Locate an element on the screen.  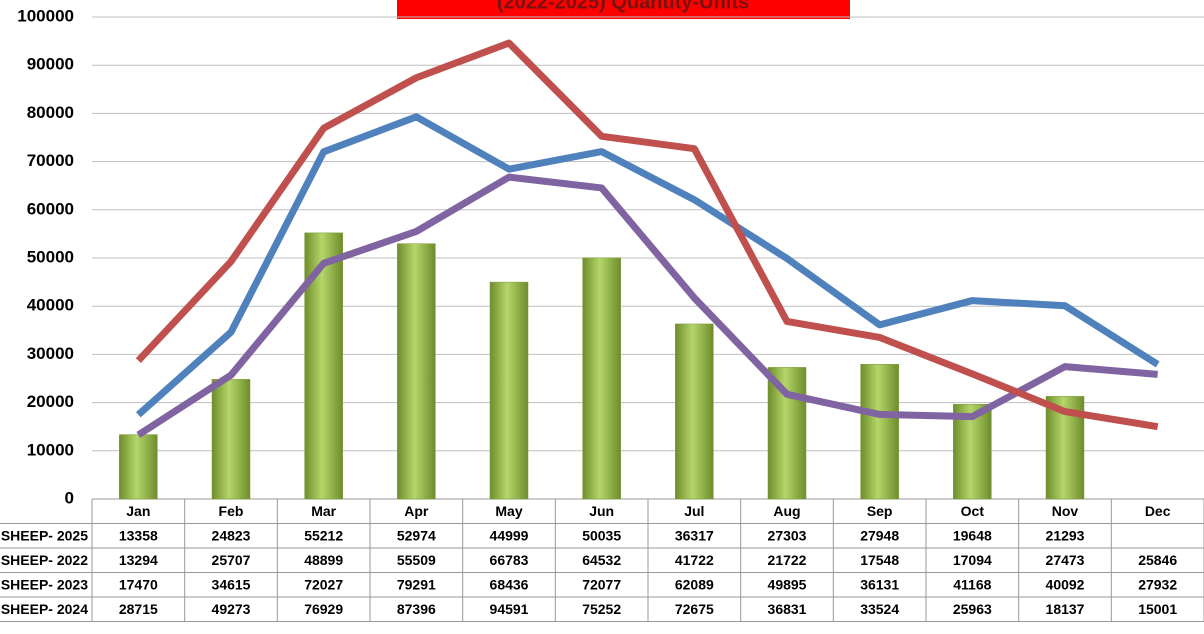
table-cell: 62089 is located at coordinates (694, 584).